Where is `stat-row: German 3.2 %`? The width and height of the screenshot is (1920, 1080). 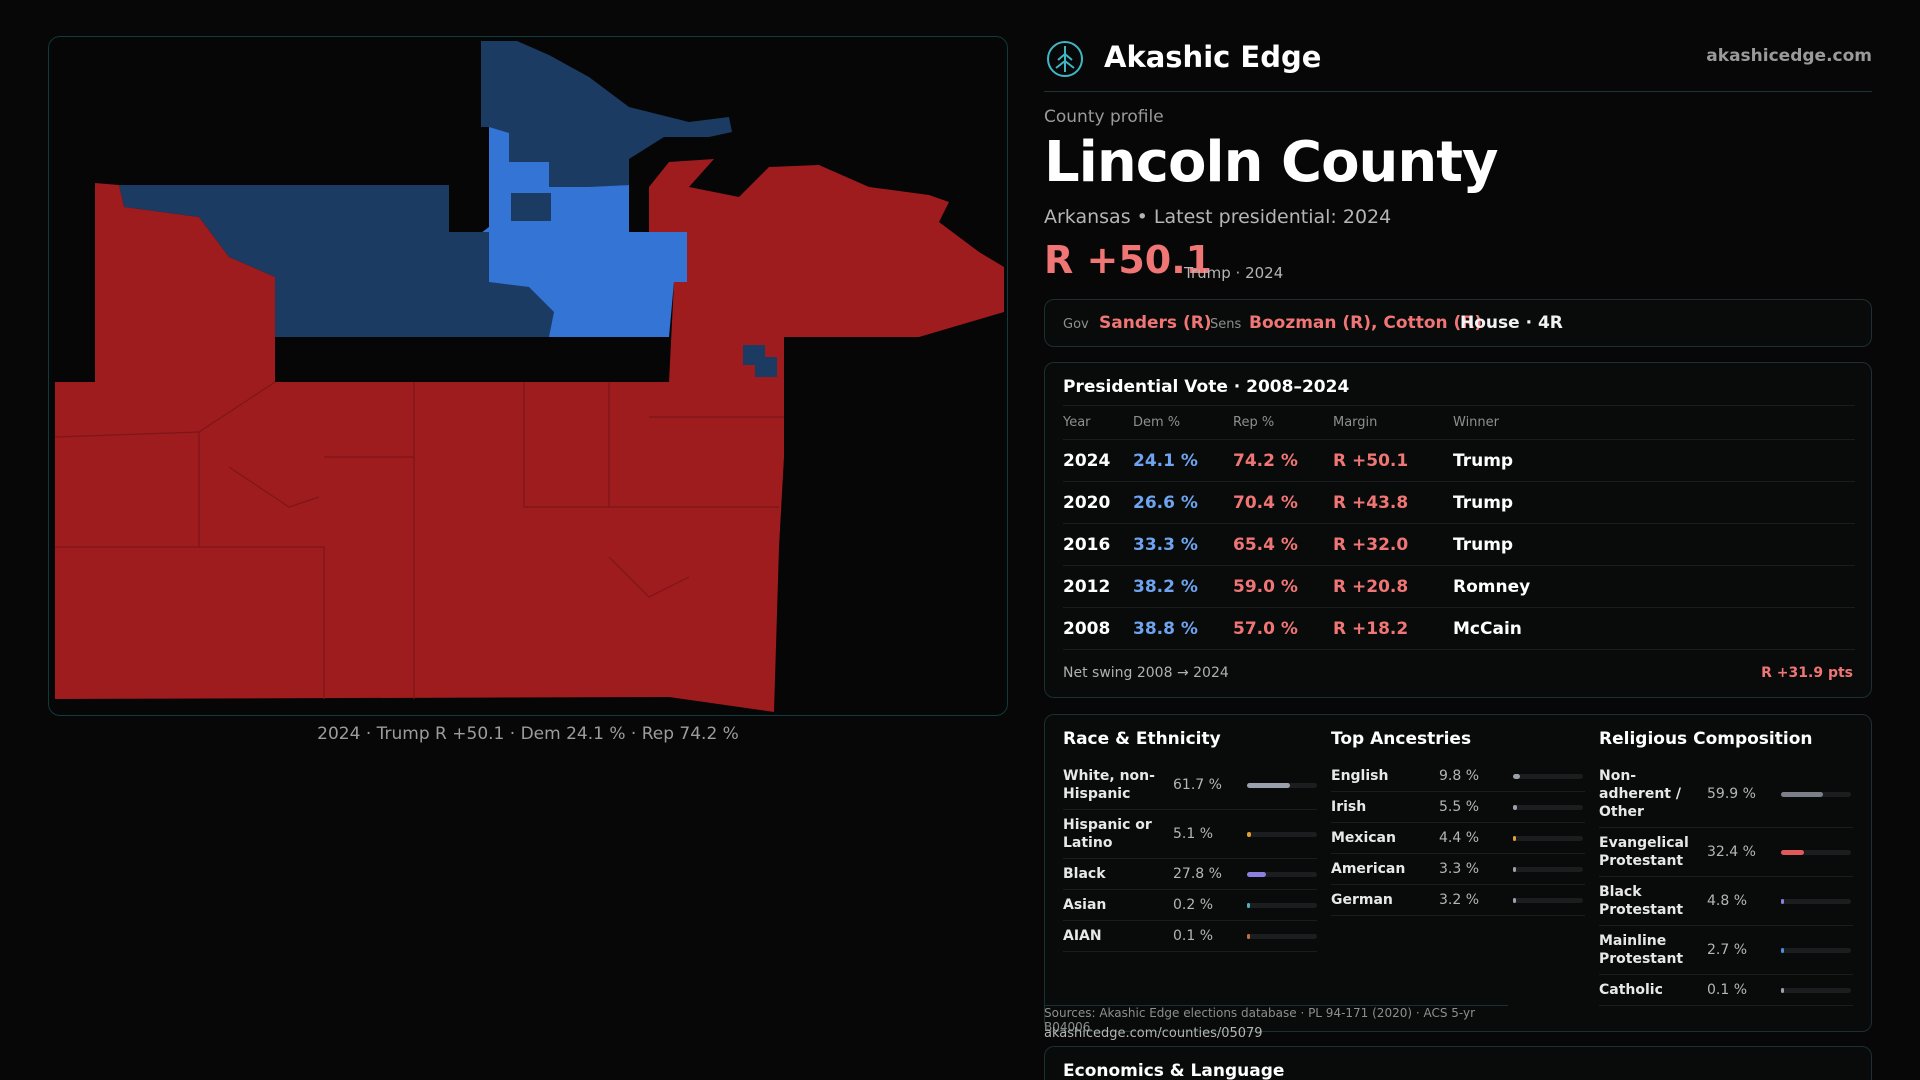
stat-row: German 3.2 % is located at coordinates (1458, 900).